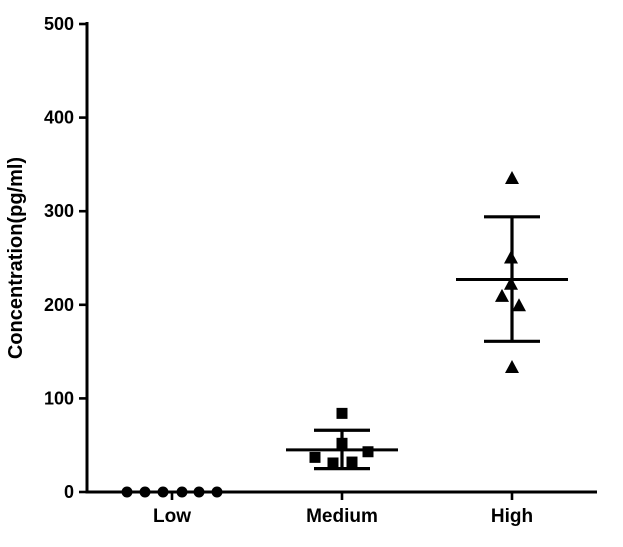 Image resolution: width=623 pixels, height=547 pixels. What do you see at coordinates (59, 24) in the screenshot?
I see `y-tick-label: 500` at bounding box center [59, 24].